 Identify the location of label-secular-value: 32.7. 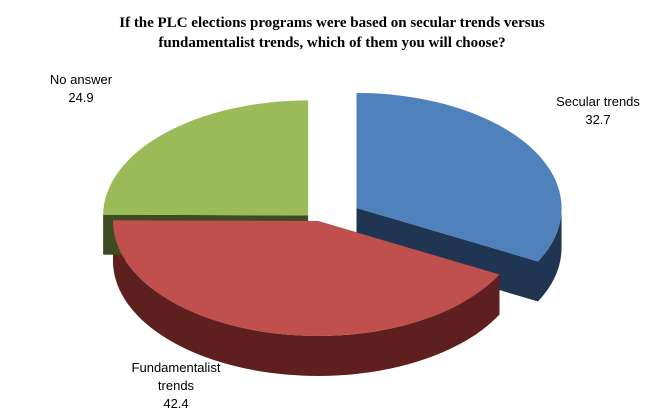
(597, 119).